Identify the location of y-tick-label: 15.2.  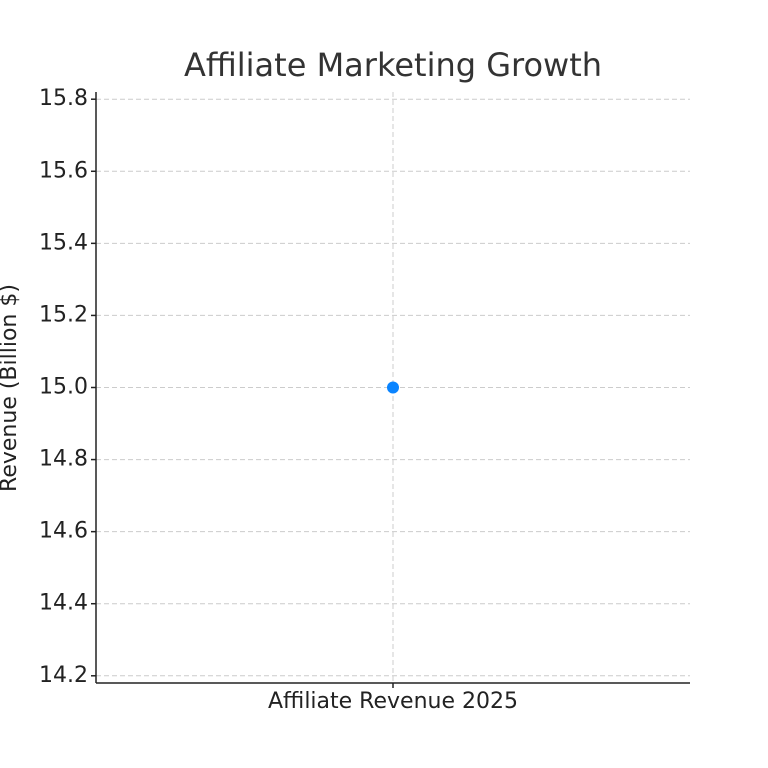
(63, 314).